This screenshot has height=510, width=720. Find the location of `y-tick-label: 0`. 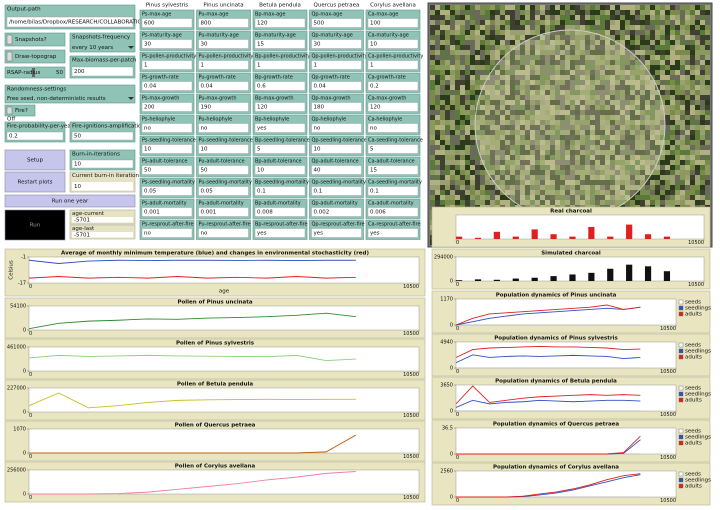

y-tick-label: 0 is located at coordinates (451, 498).